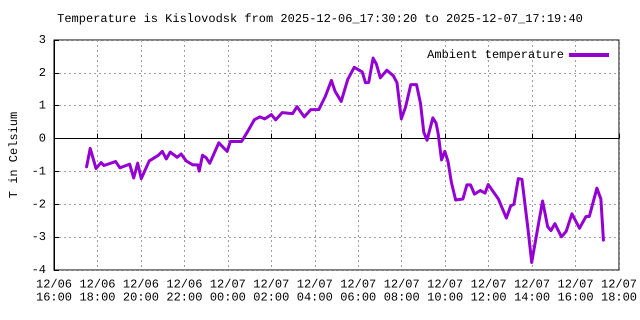  Describe the element at coordinates (14, 155) in the screenshot. I see `y-axis-title: T in Celsium` at that location.